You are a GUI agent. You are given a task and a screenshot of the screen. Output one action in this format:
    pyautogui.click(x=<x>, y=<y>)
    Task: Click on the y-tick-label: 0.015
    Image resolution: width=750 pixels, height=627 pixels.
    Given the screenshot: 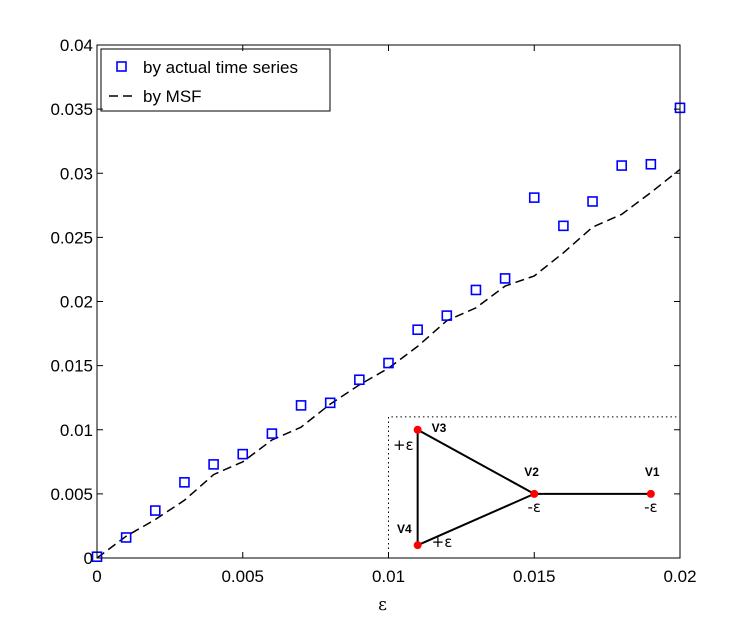 What is the action you would take?
    pyautogui.click(x=71, y=366)
    